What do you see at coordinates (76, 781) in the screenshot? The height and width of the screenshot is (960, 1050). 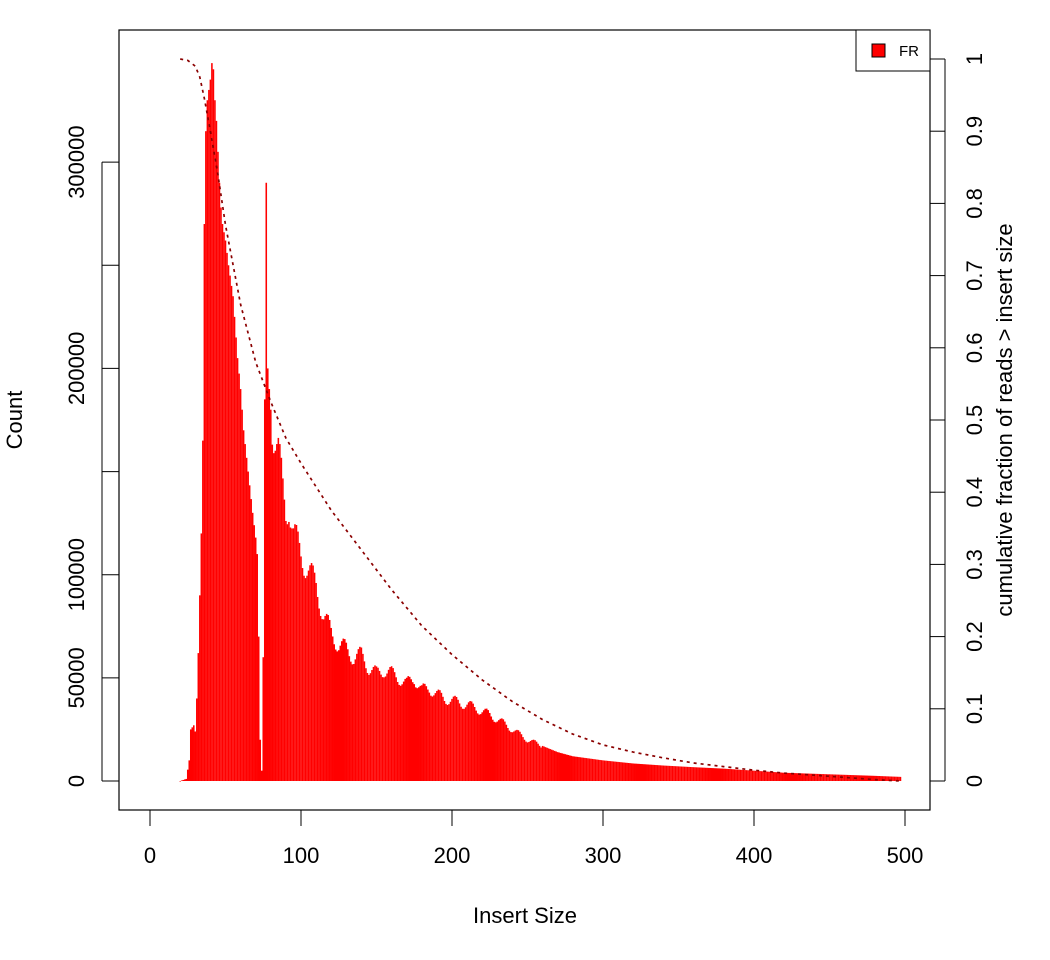 I see `y-tick-label: 0` at bounding box center [76, 781].